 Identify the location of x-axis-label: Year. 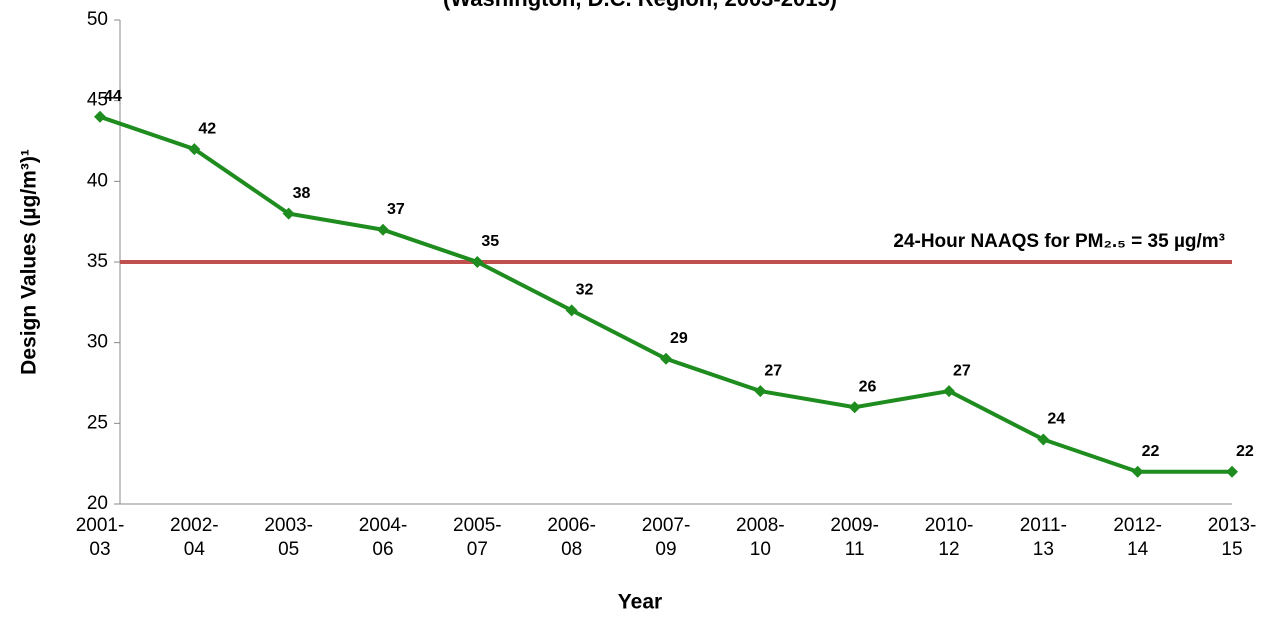
(640, 602).